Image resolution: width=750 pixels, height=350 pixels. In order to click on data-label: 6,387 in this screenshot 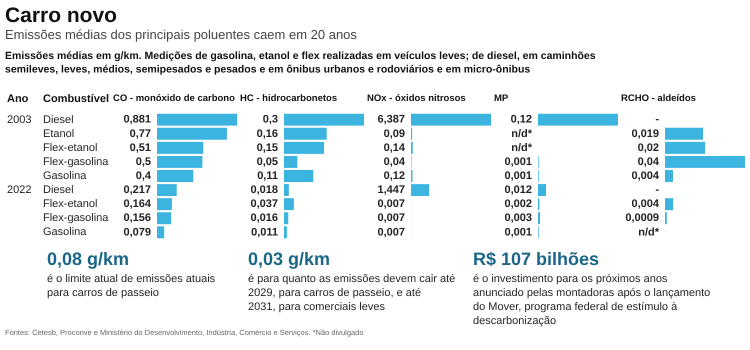, I will do `click(391, 120)`.